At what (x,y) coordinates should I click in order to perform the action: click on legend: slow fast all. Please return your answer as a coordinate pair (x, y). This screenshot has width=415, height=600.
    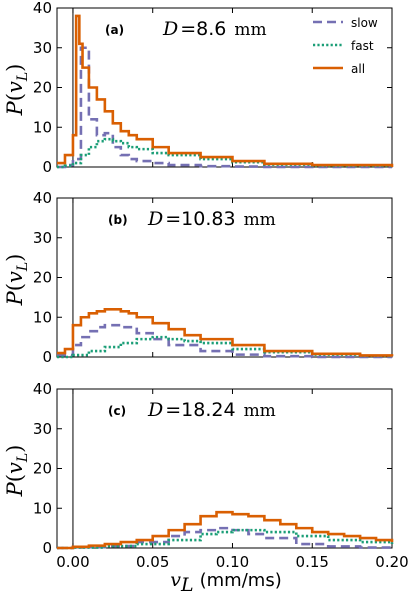
    Looking at the image, I should click on (345, 46).